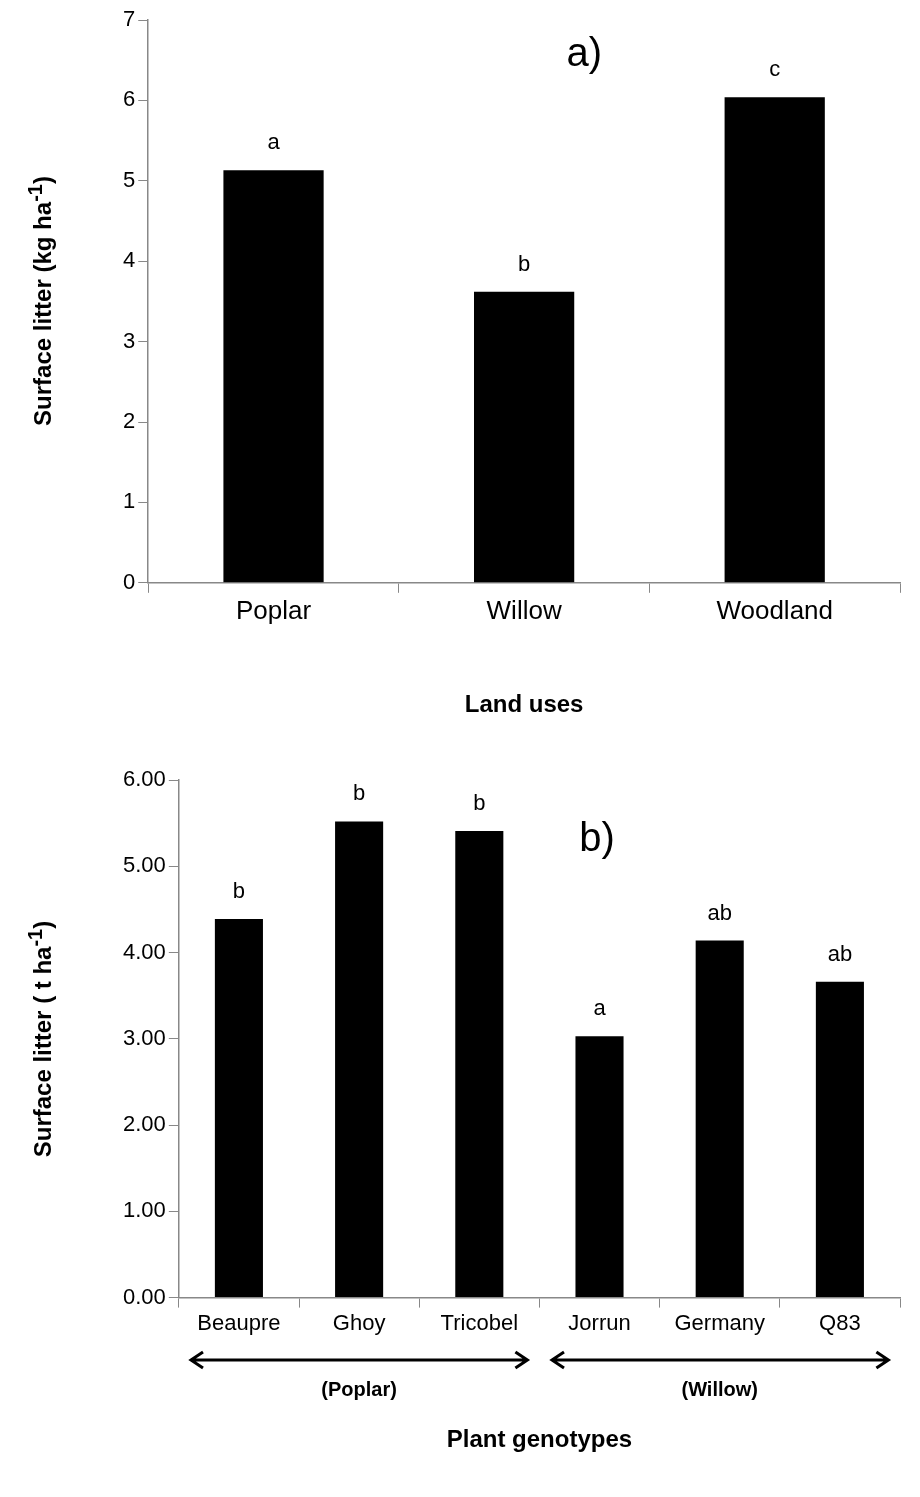  What do you see at coordinates (775, 609) in the screenshot?
I see `x-tick-label: Woodland` at bounding box center [775, 609].